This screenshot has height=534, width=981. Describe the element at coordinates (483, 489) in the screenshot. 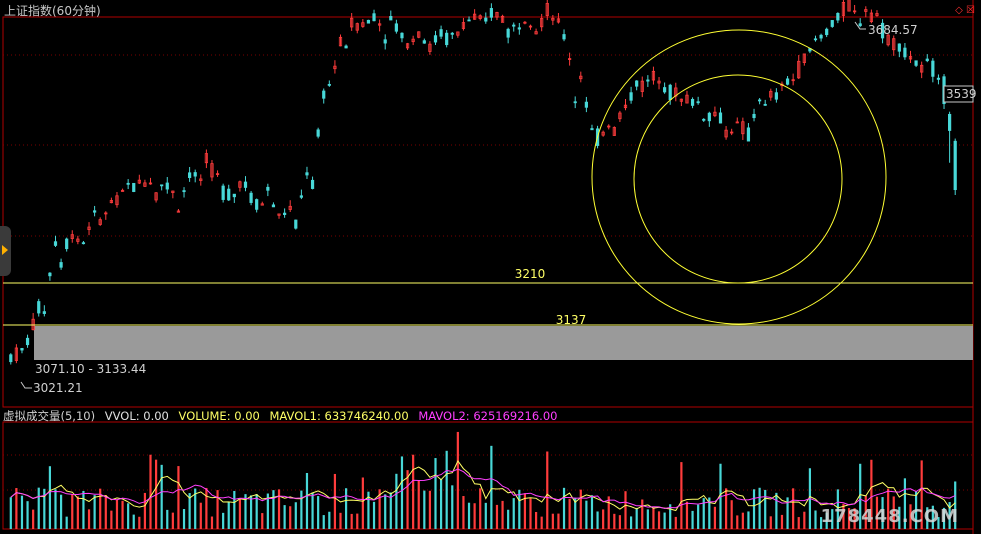

I see `mavol2-line` at that location.